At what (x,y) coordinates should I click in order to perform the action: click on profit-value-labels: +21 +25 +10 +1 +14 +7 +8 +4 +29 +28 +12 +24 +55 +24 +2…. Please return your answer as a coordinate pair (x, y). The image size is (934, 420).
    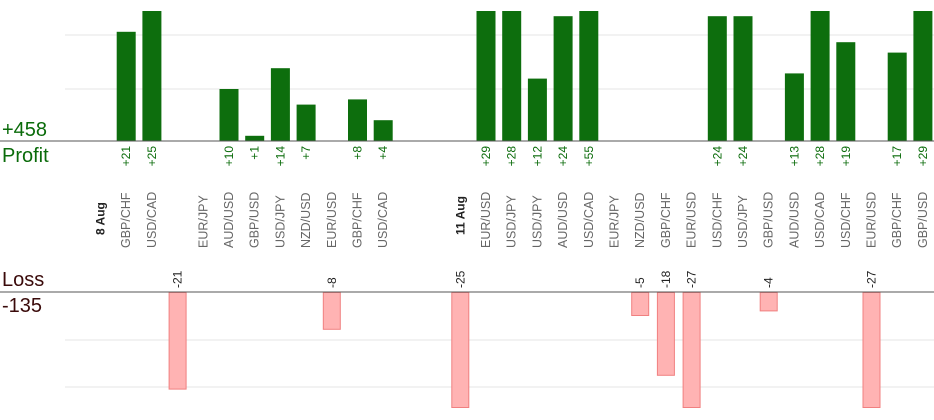
    Looking at the image, I should click on (524, 156).